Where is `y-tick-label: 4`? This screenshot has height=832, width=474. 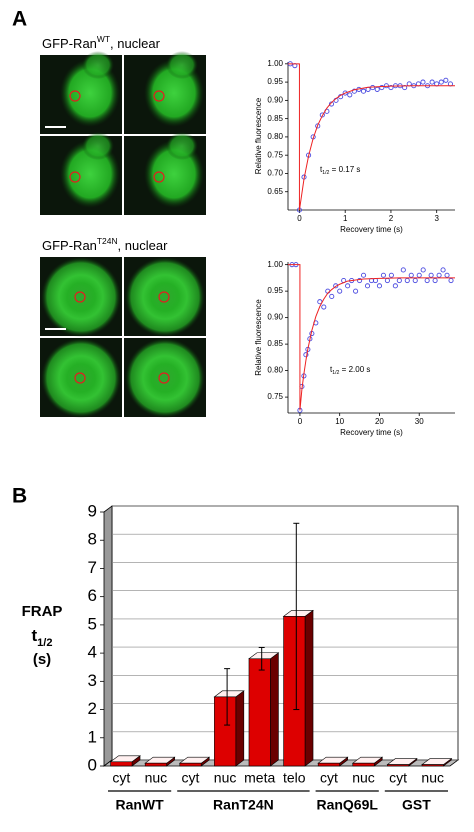
y-tick-label: 4 is located at coordinates (92, 652).